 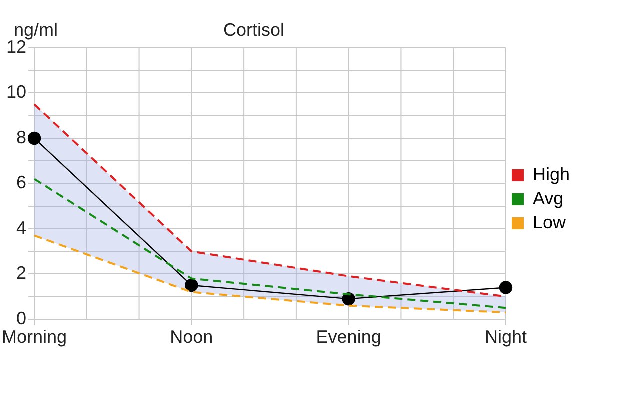 What do you see at coordinates (21, 318) in the screenshot?
I see `y-tick-label: 0` at bounding box center [21, 318].